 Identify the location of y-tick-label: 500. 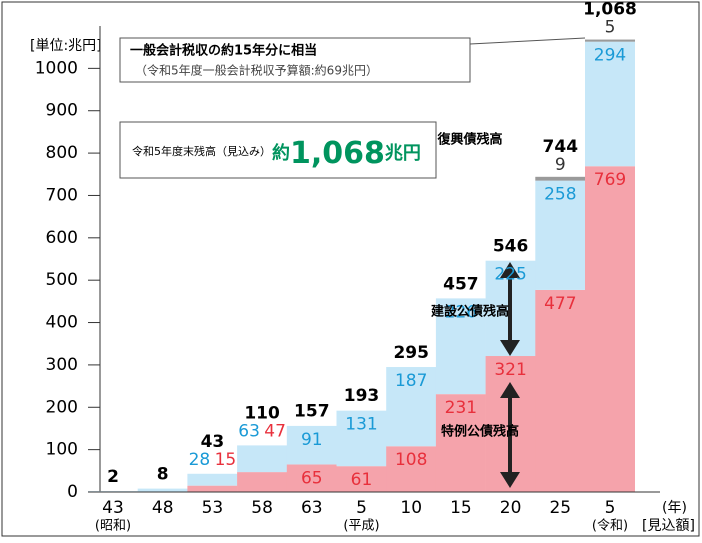
(62, 280).